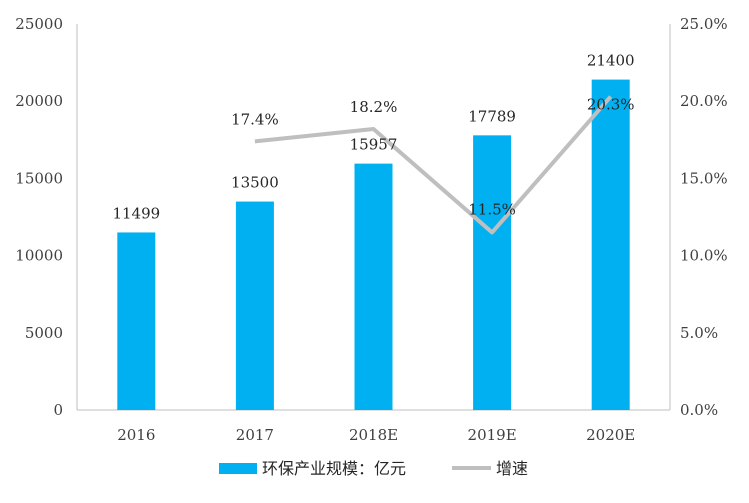 This screenshot has height=503, width=749. Describe the element at coordinates (492, 116) in the screenshot. I see `bar-value-label: 17789` at that location.